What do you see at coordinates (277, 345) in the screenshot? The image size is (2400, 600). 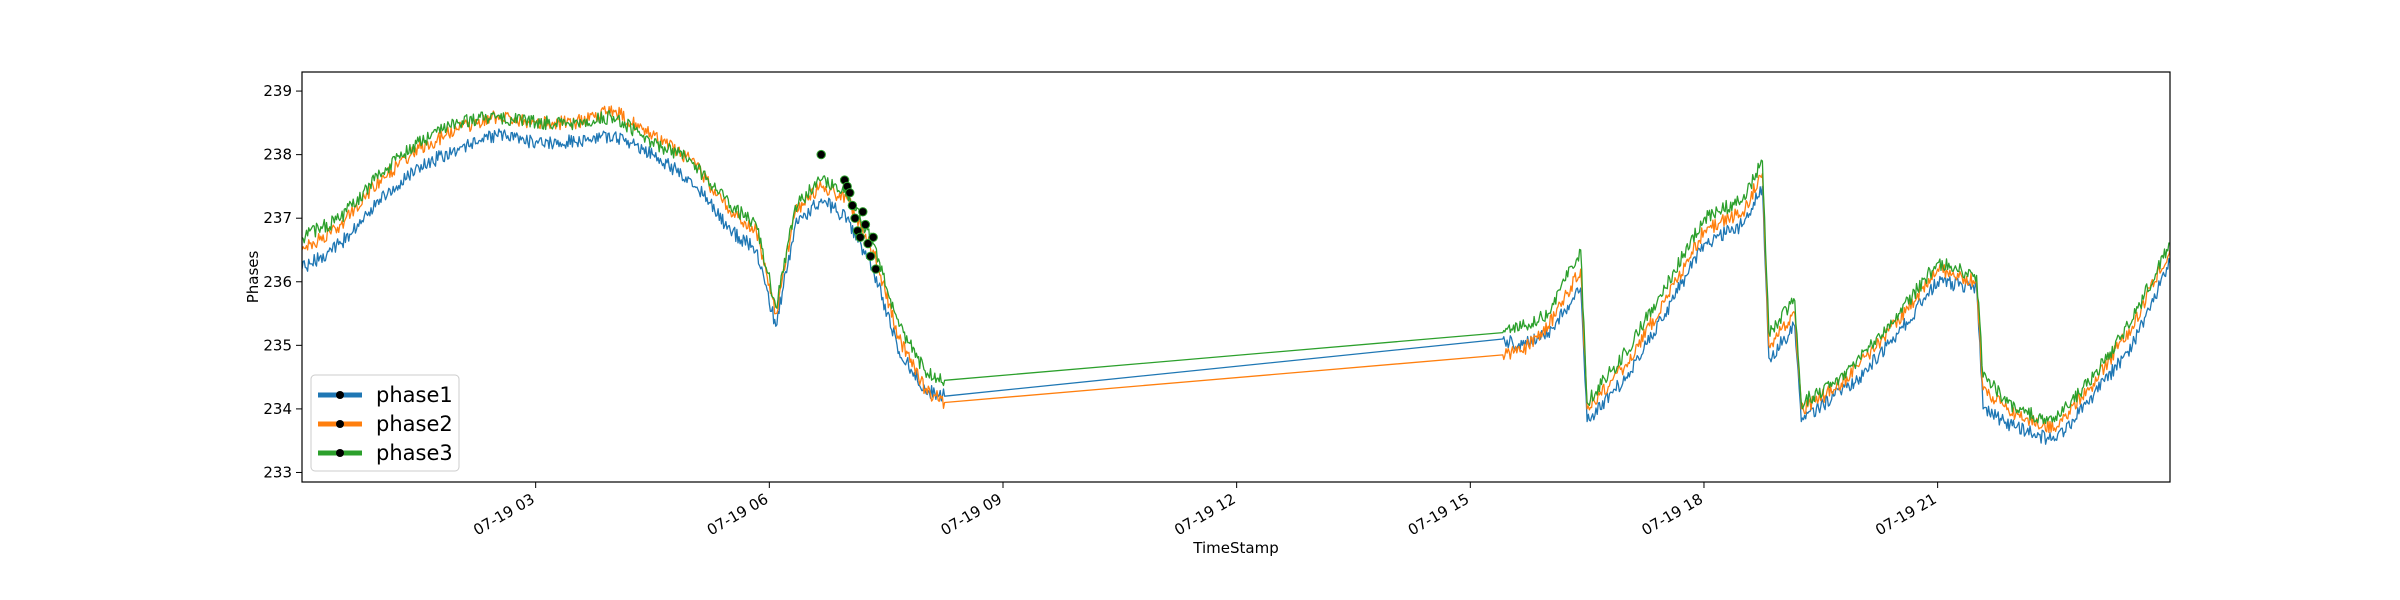 I see `y-tick-label: 235` at bounding box center [277, 345].